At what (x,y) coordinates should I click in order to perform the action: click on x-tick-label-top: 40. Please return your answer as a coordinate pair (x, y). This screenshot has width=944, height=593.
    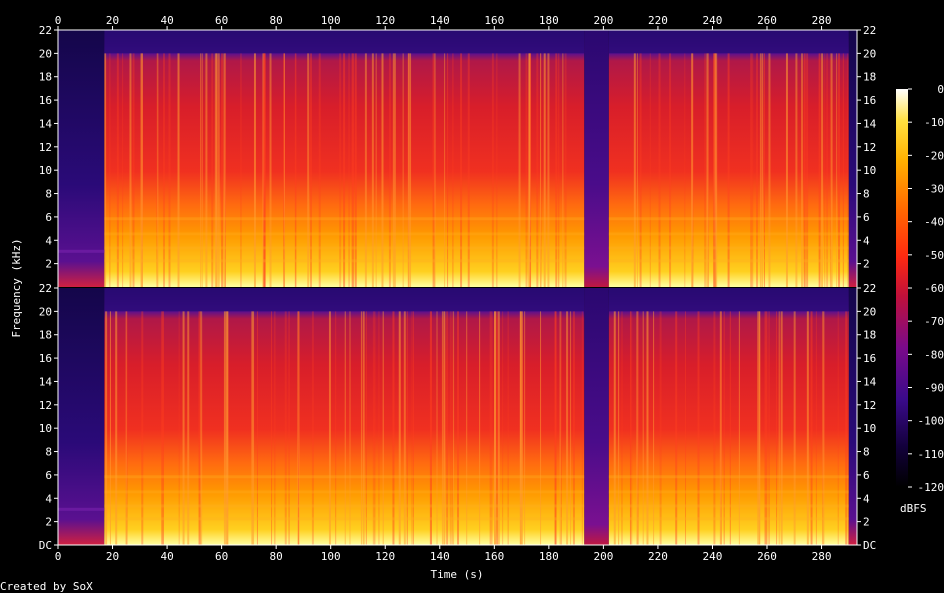
    Looking at the image, I should click on (166, 20).